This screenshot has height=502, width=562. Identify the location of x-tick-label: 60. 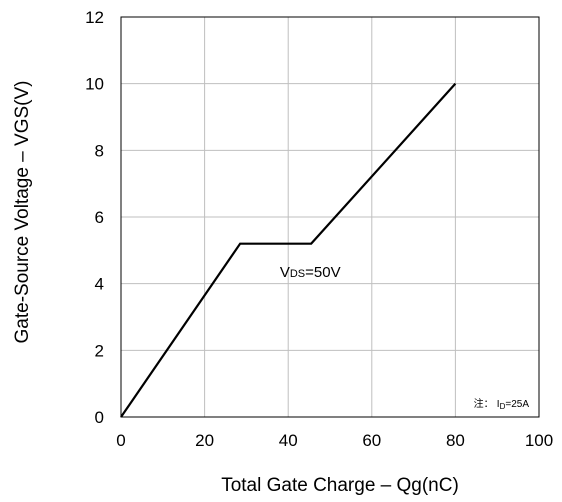
(371, 440).